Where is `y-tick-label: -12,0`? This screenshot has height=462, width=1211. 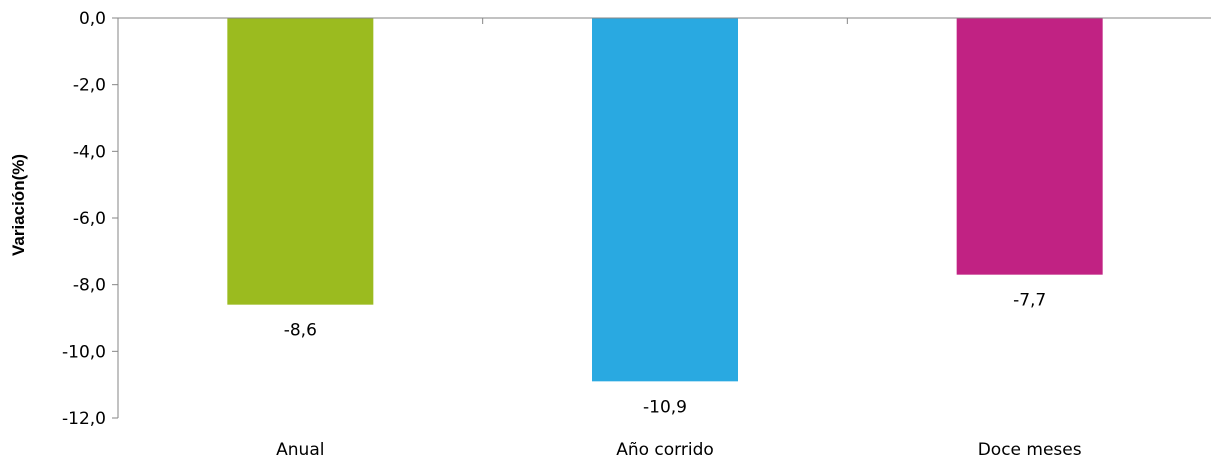 y-tick-label: -12,0 is located at coordinates (84, 419).